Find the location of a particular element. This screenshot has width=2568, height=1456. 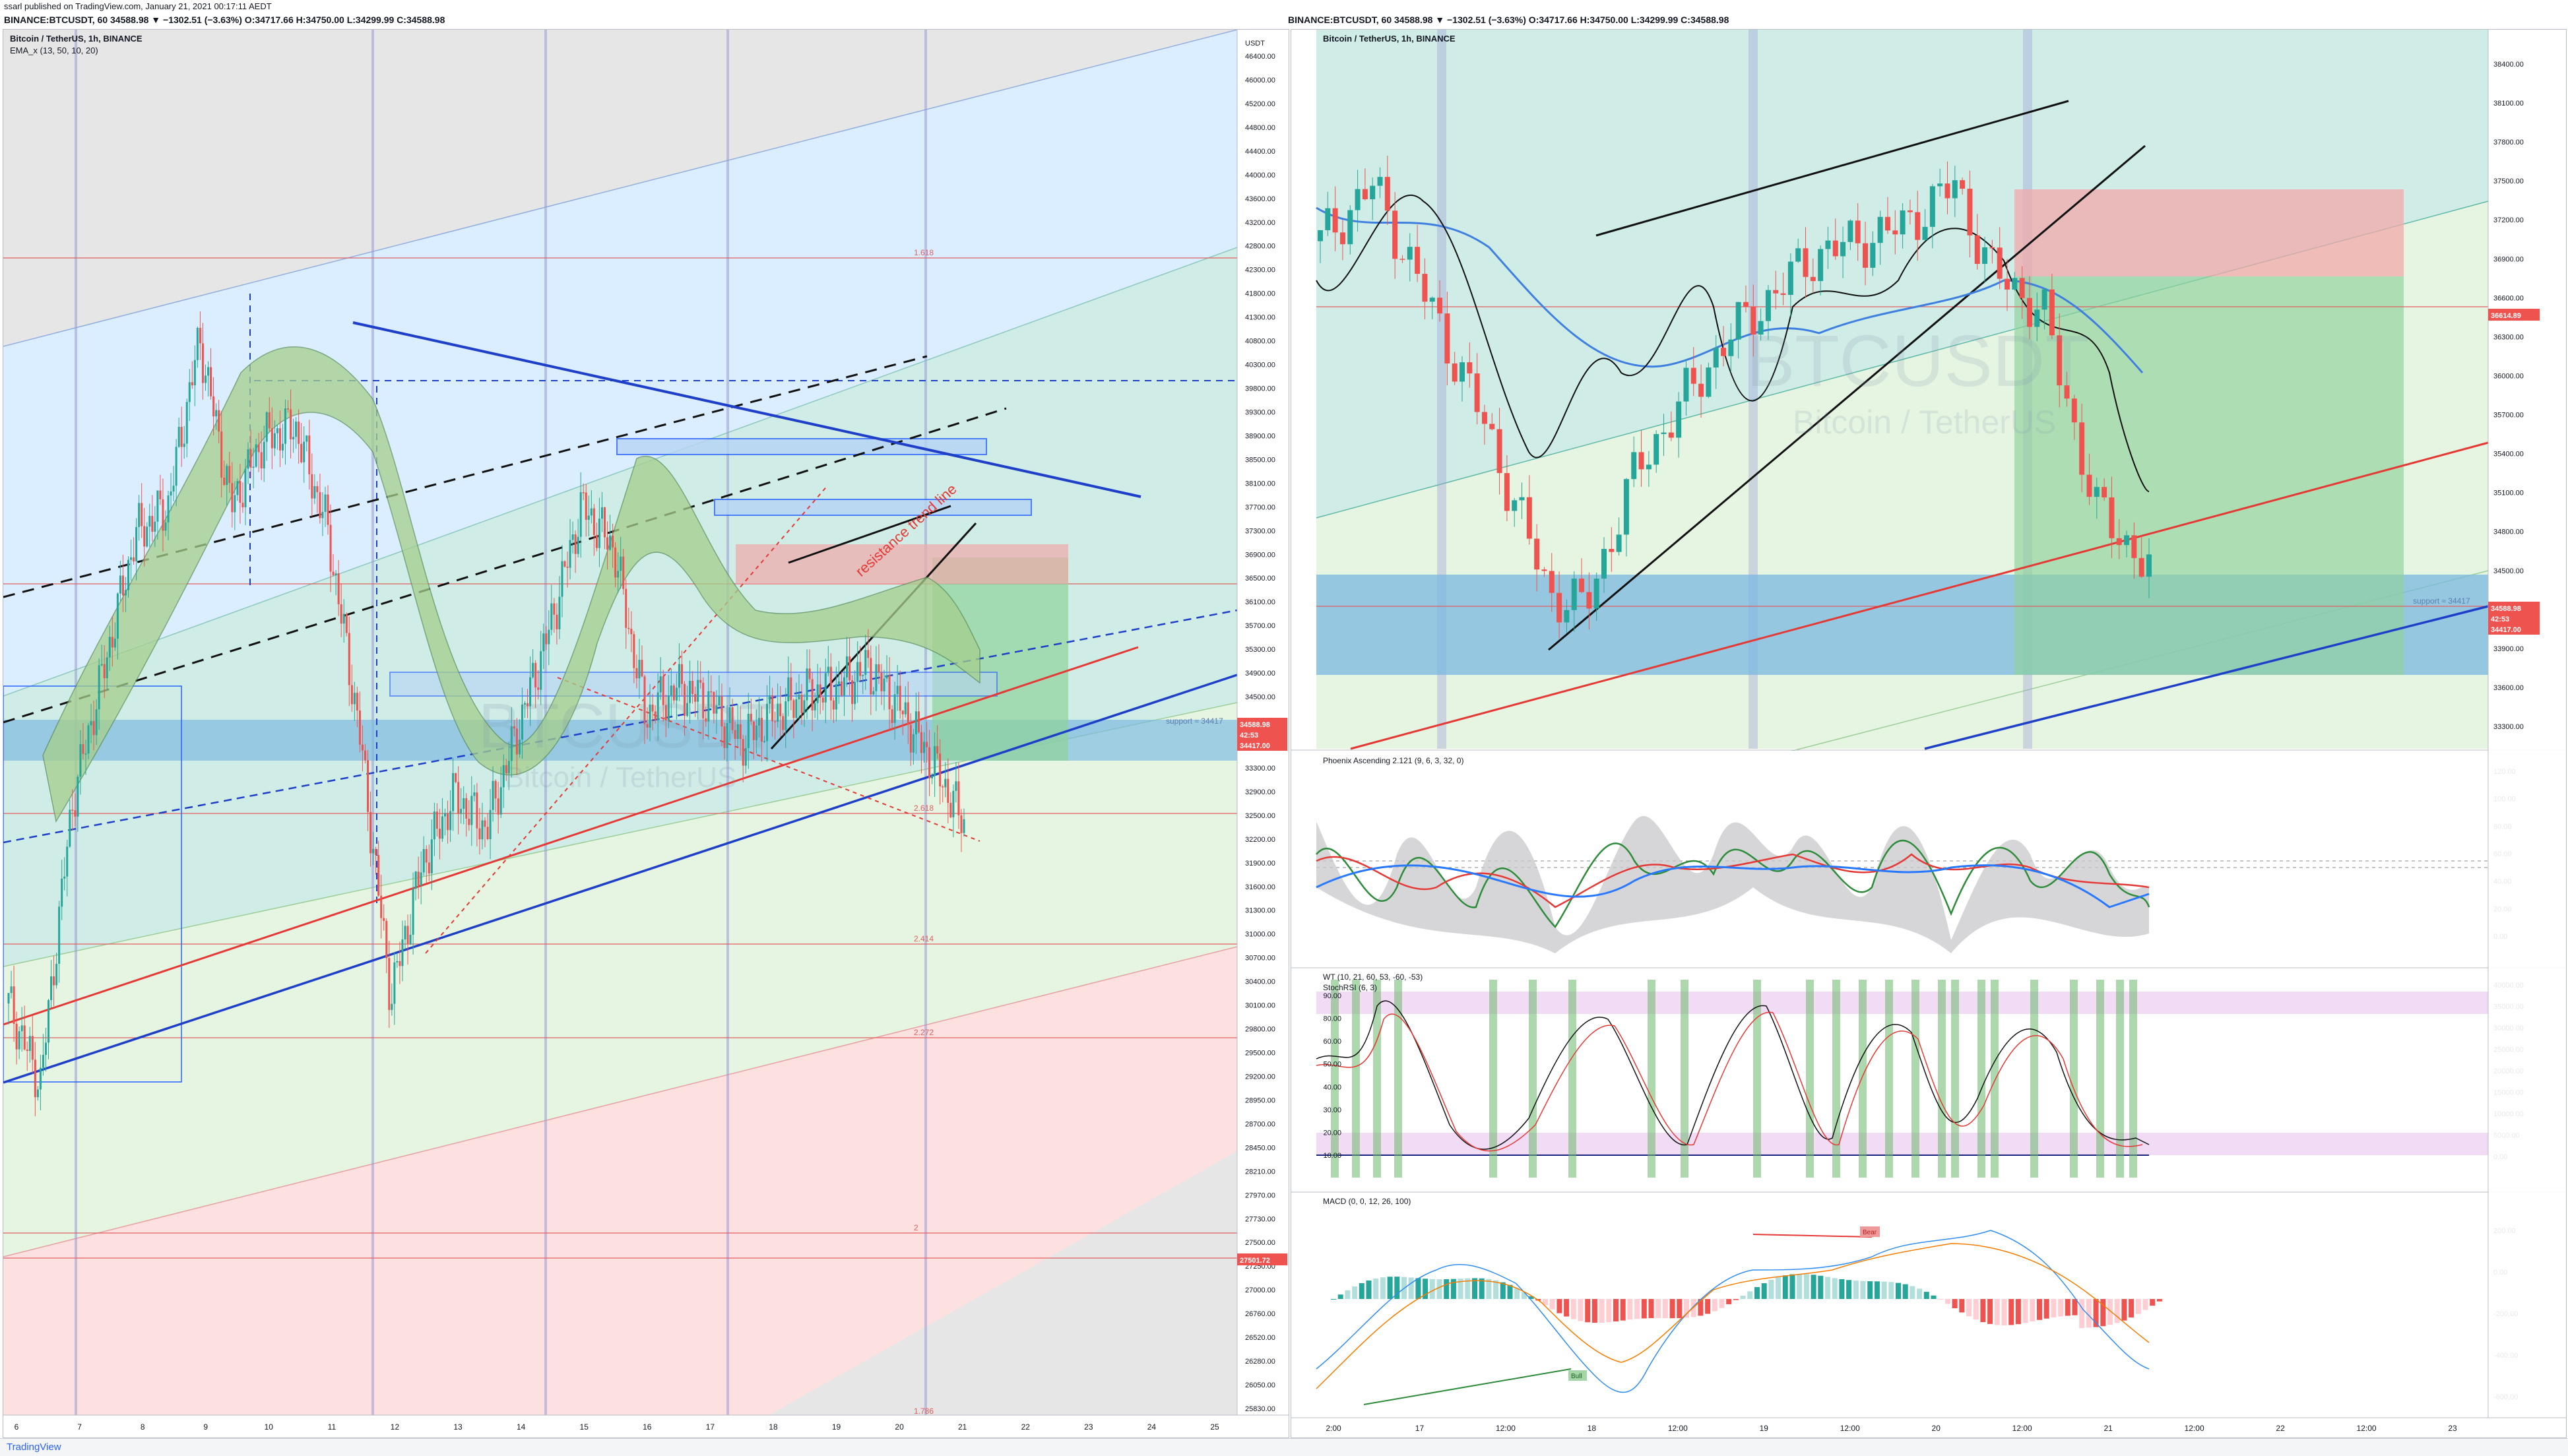

y-tick-label: 31000.00 is located at coordinates (1260, 935).